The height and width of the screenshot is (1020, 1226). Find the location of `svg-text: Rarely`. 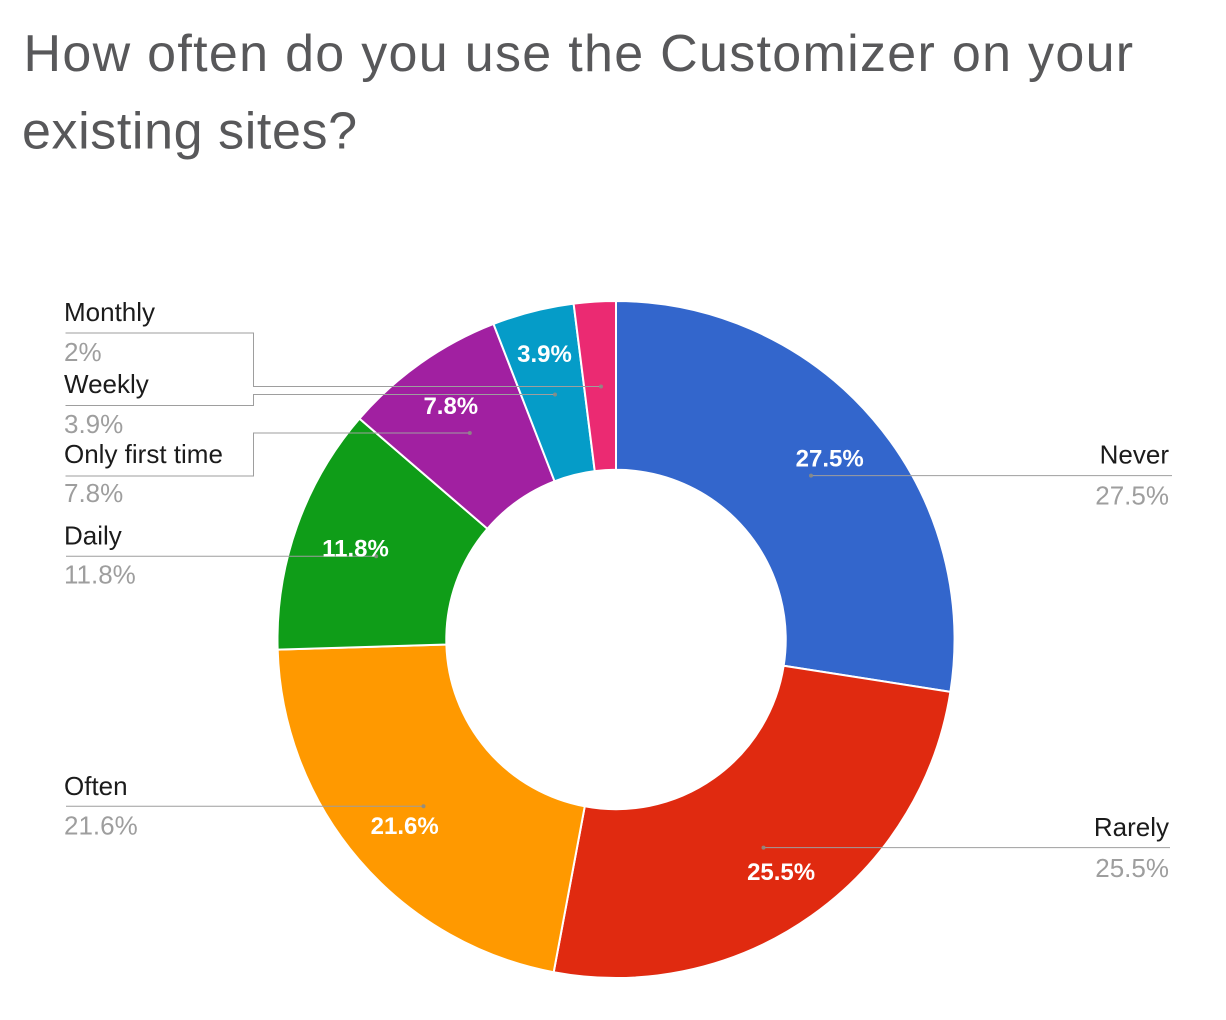

svg-text: Rarely is located at coordinates (1131, 827).